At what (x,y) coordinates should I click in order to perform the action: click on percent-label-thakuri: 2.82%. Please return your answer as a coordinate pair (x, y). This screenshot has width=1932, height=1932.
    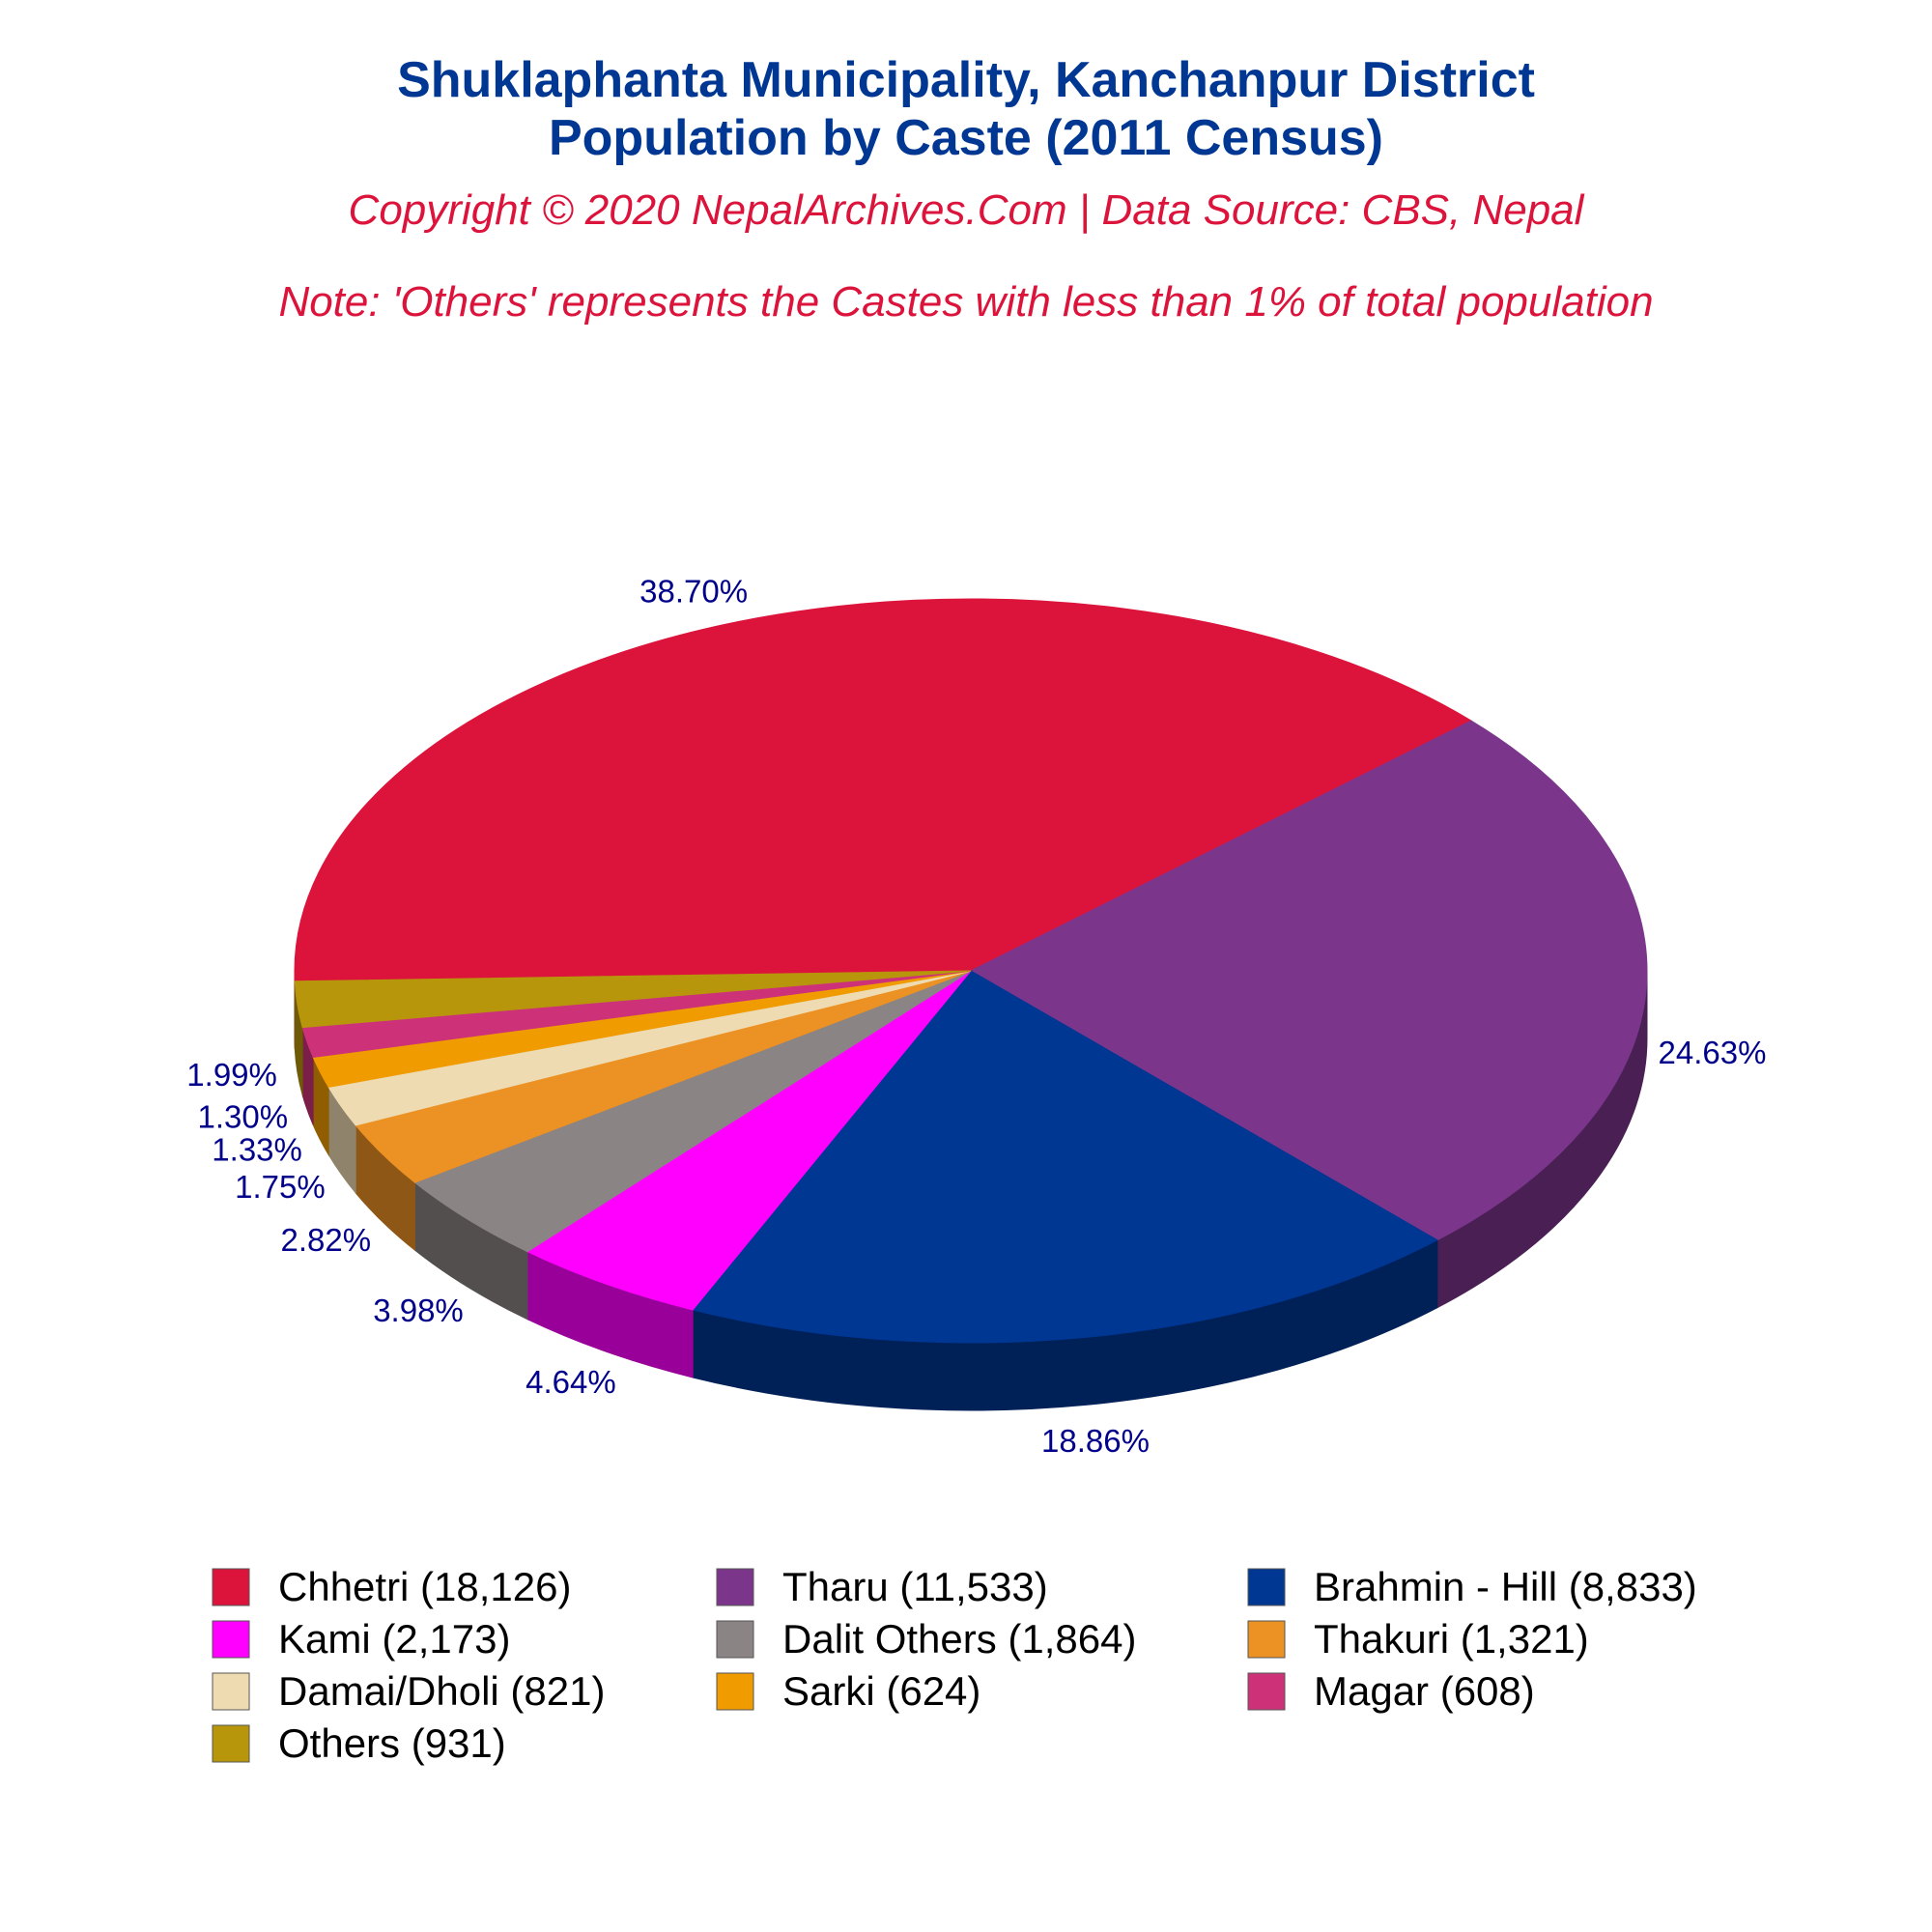
    Looking at the image, I should click on (326, 1240).